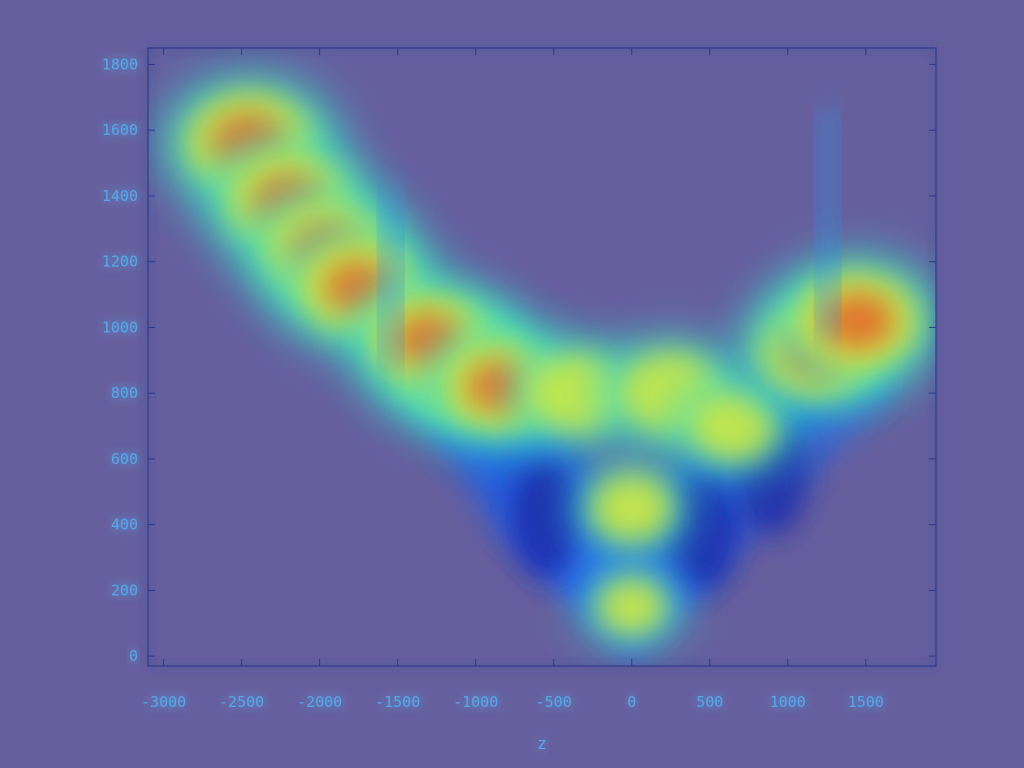 The image size is (1024, 768). I want to click on x-tick-label: -3000, so click(163, 702).